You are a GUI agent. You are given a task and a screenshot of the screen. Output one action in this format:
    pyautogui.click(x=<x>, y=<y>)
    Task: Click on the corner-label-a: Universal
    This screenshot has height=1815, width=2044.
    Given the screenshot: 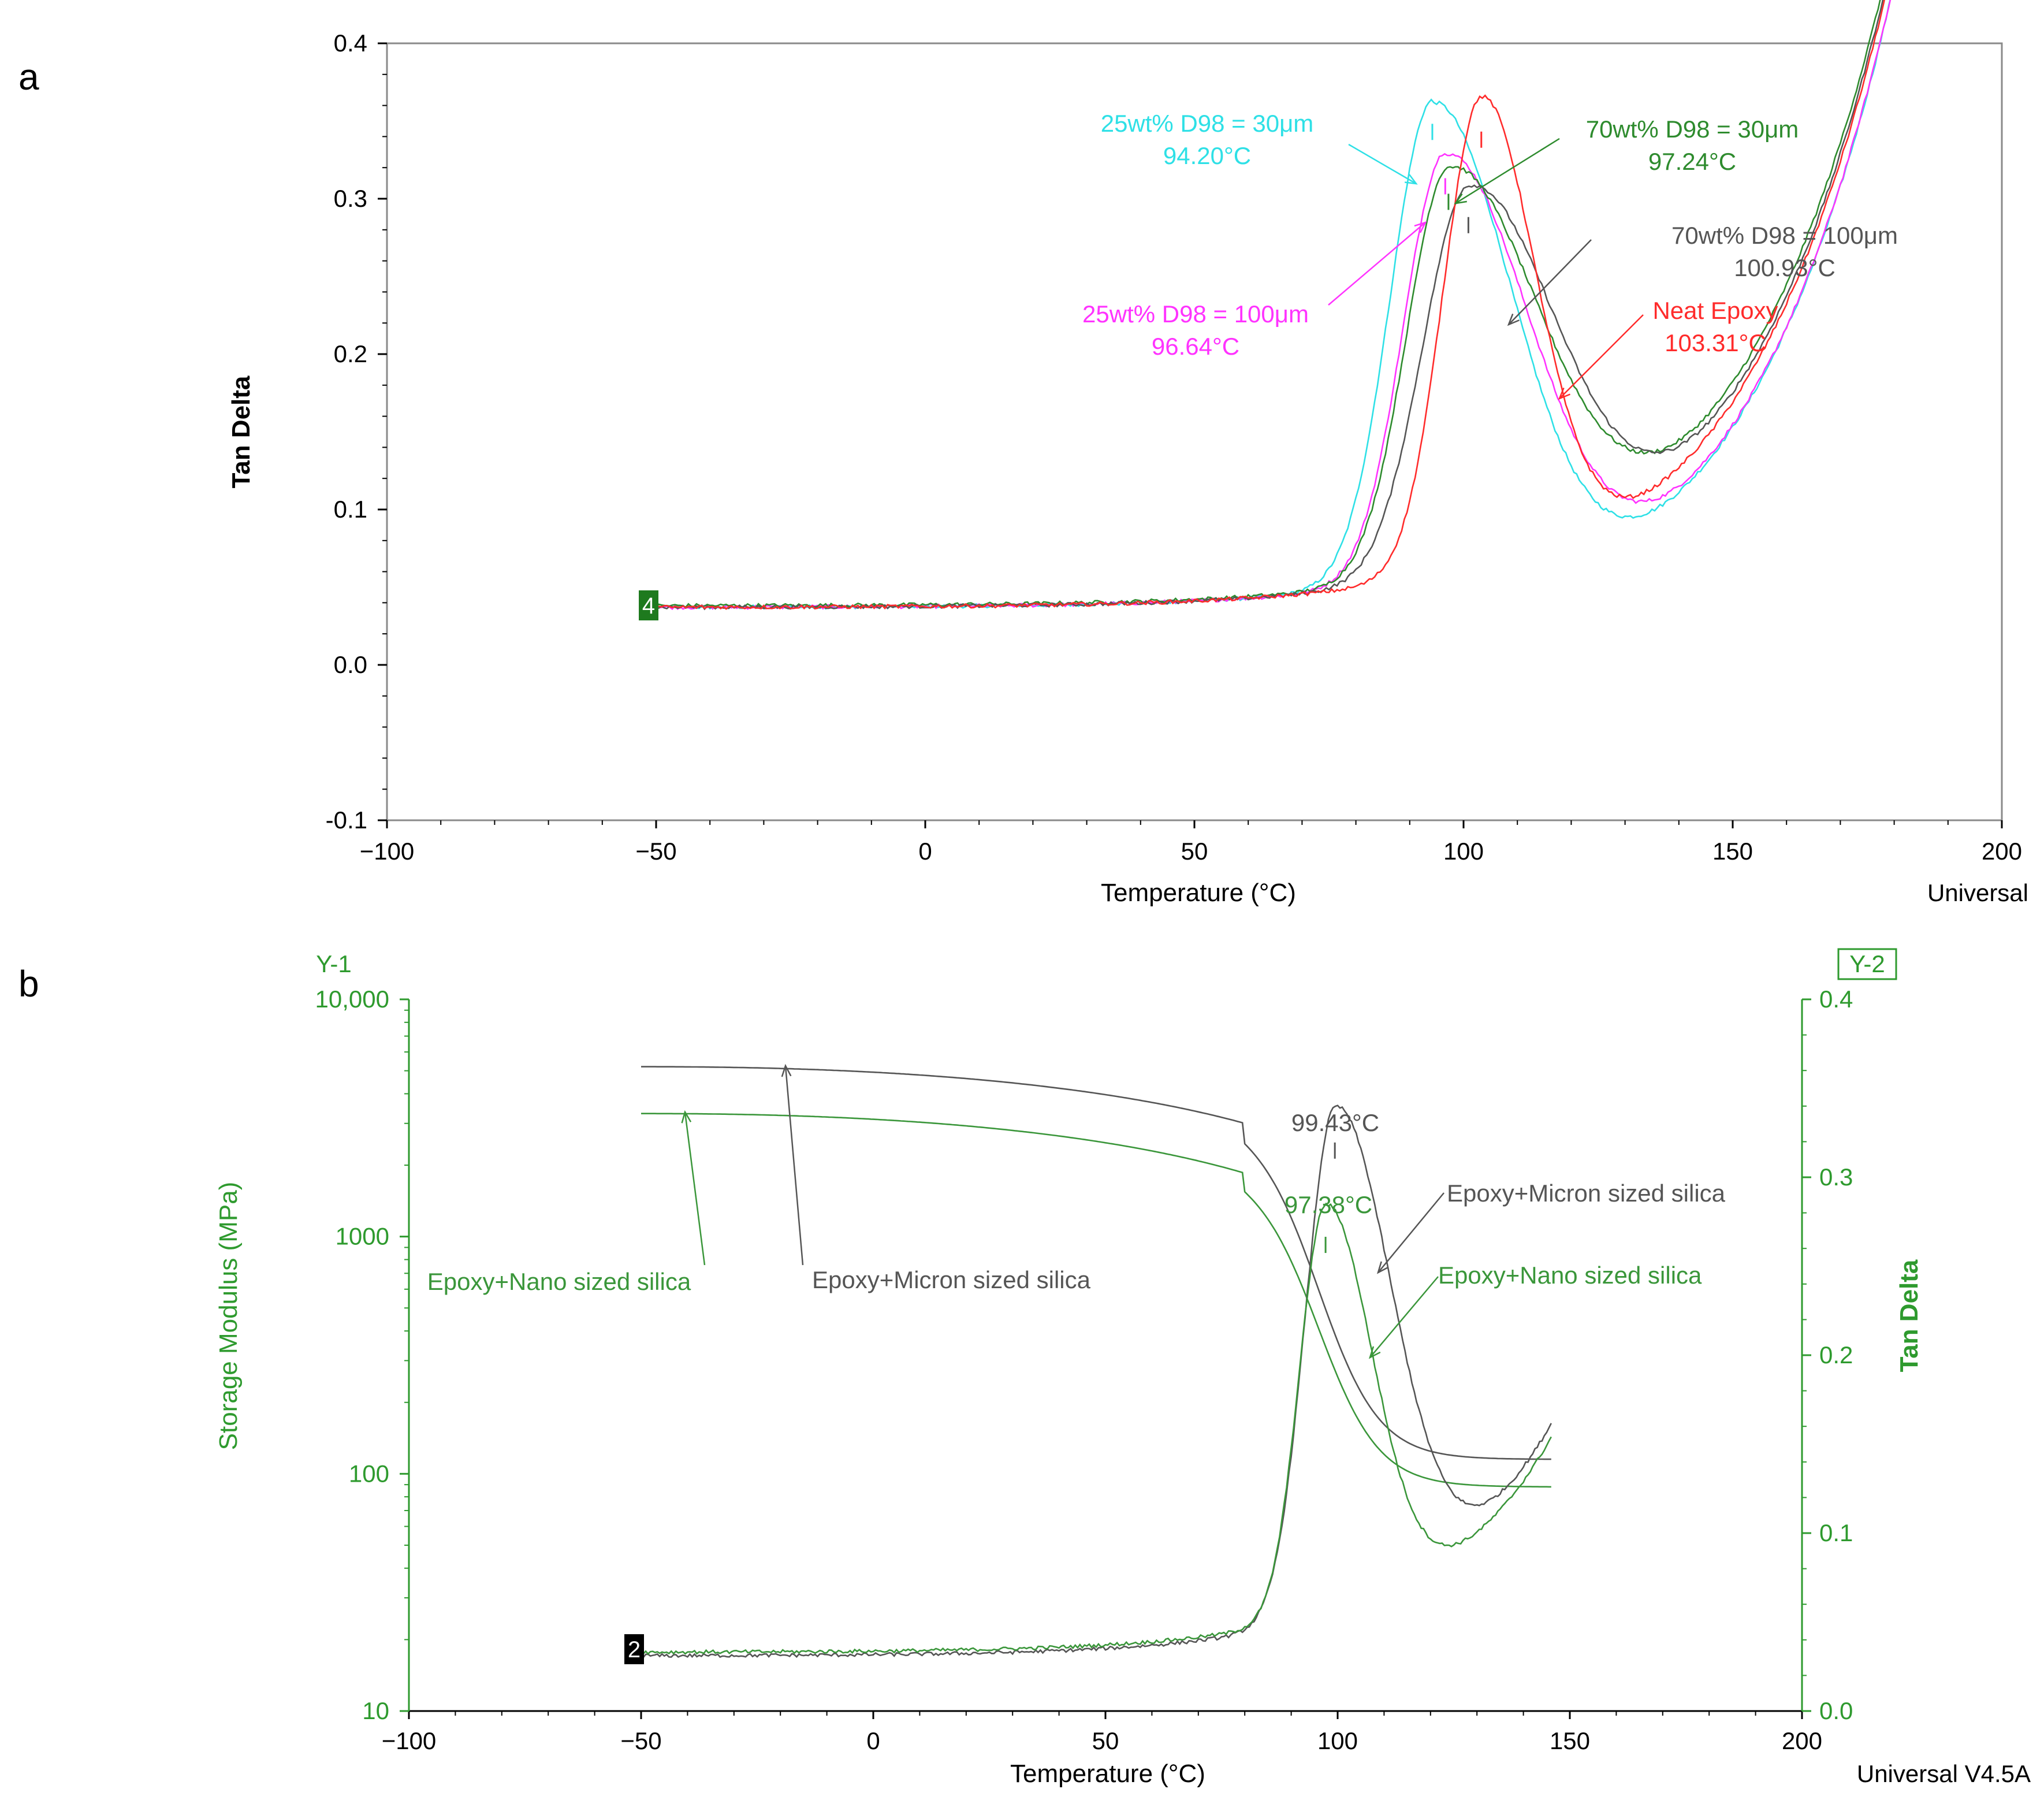 What is the action you would take?
    pyautogui.click(x=1978, y=892)
    